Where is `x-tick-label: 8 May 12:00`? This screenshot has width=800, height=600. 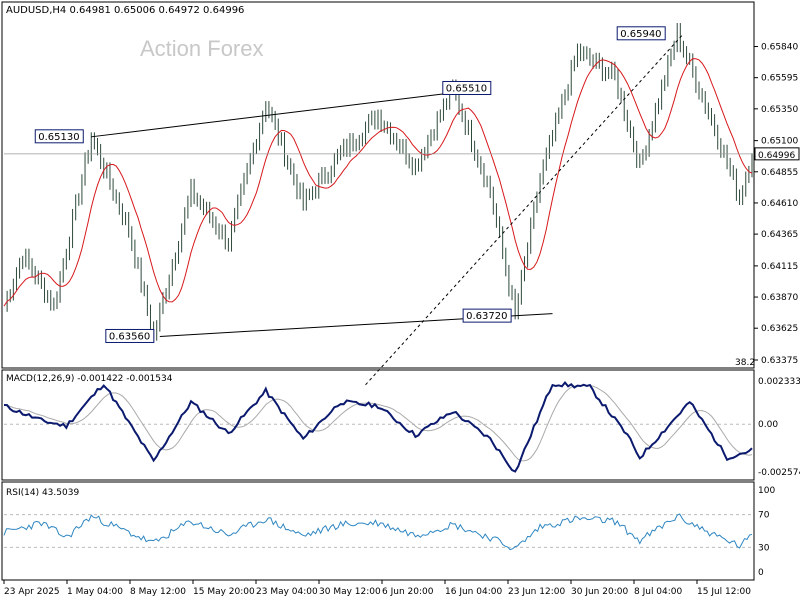
x-tick-label: 8 May 12:00 is located at coordinates (158, 592).